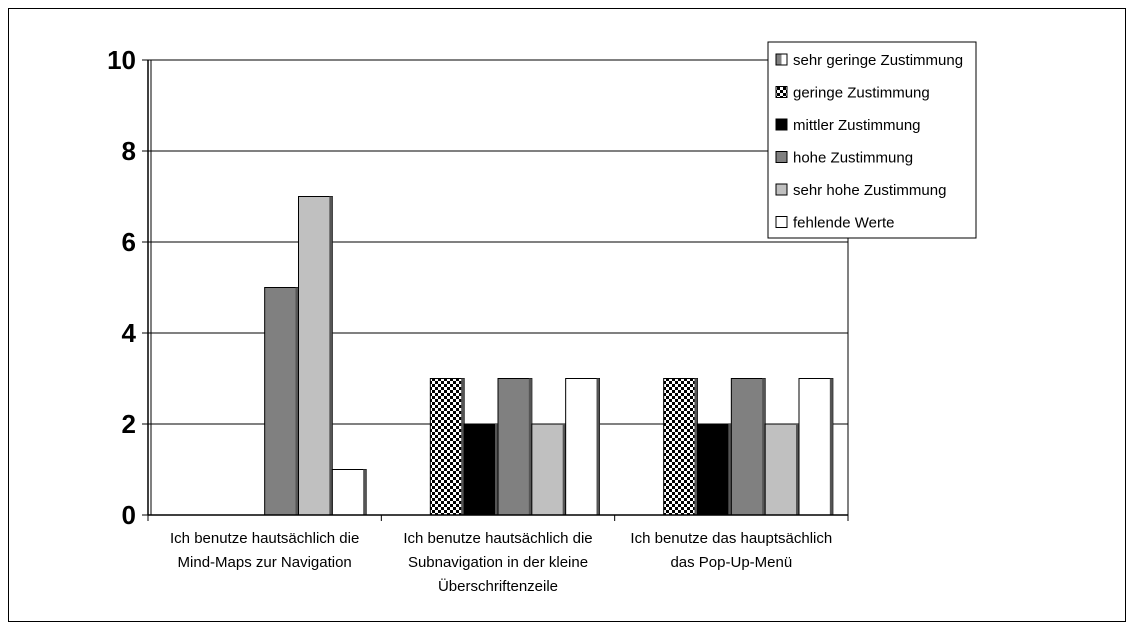 This screenshot has height=631, width=1136. I want to click on legend-box, so click(872, 140).